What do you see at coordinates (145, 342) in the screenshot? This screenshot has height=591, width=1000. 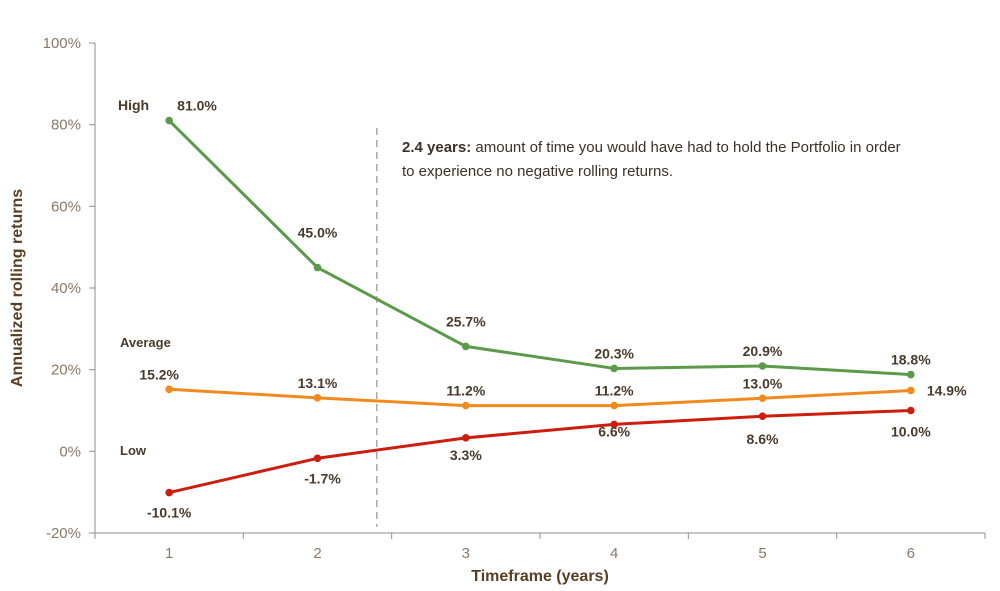 I see `series-name-average: Average` at bounding box center [145, 342].